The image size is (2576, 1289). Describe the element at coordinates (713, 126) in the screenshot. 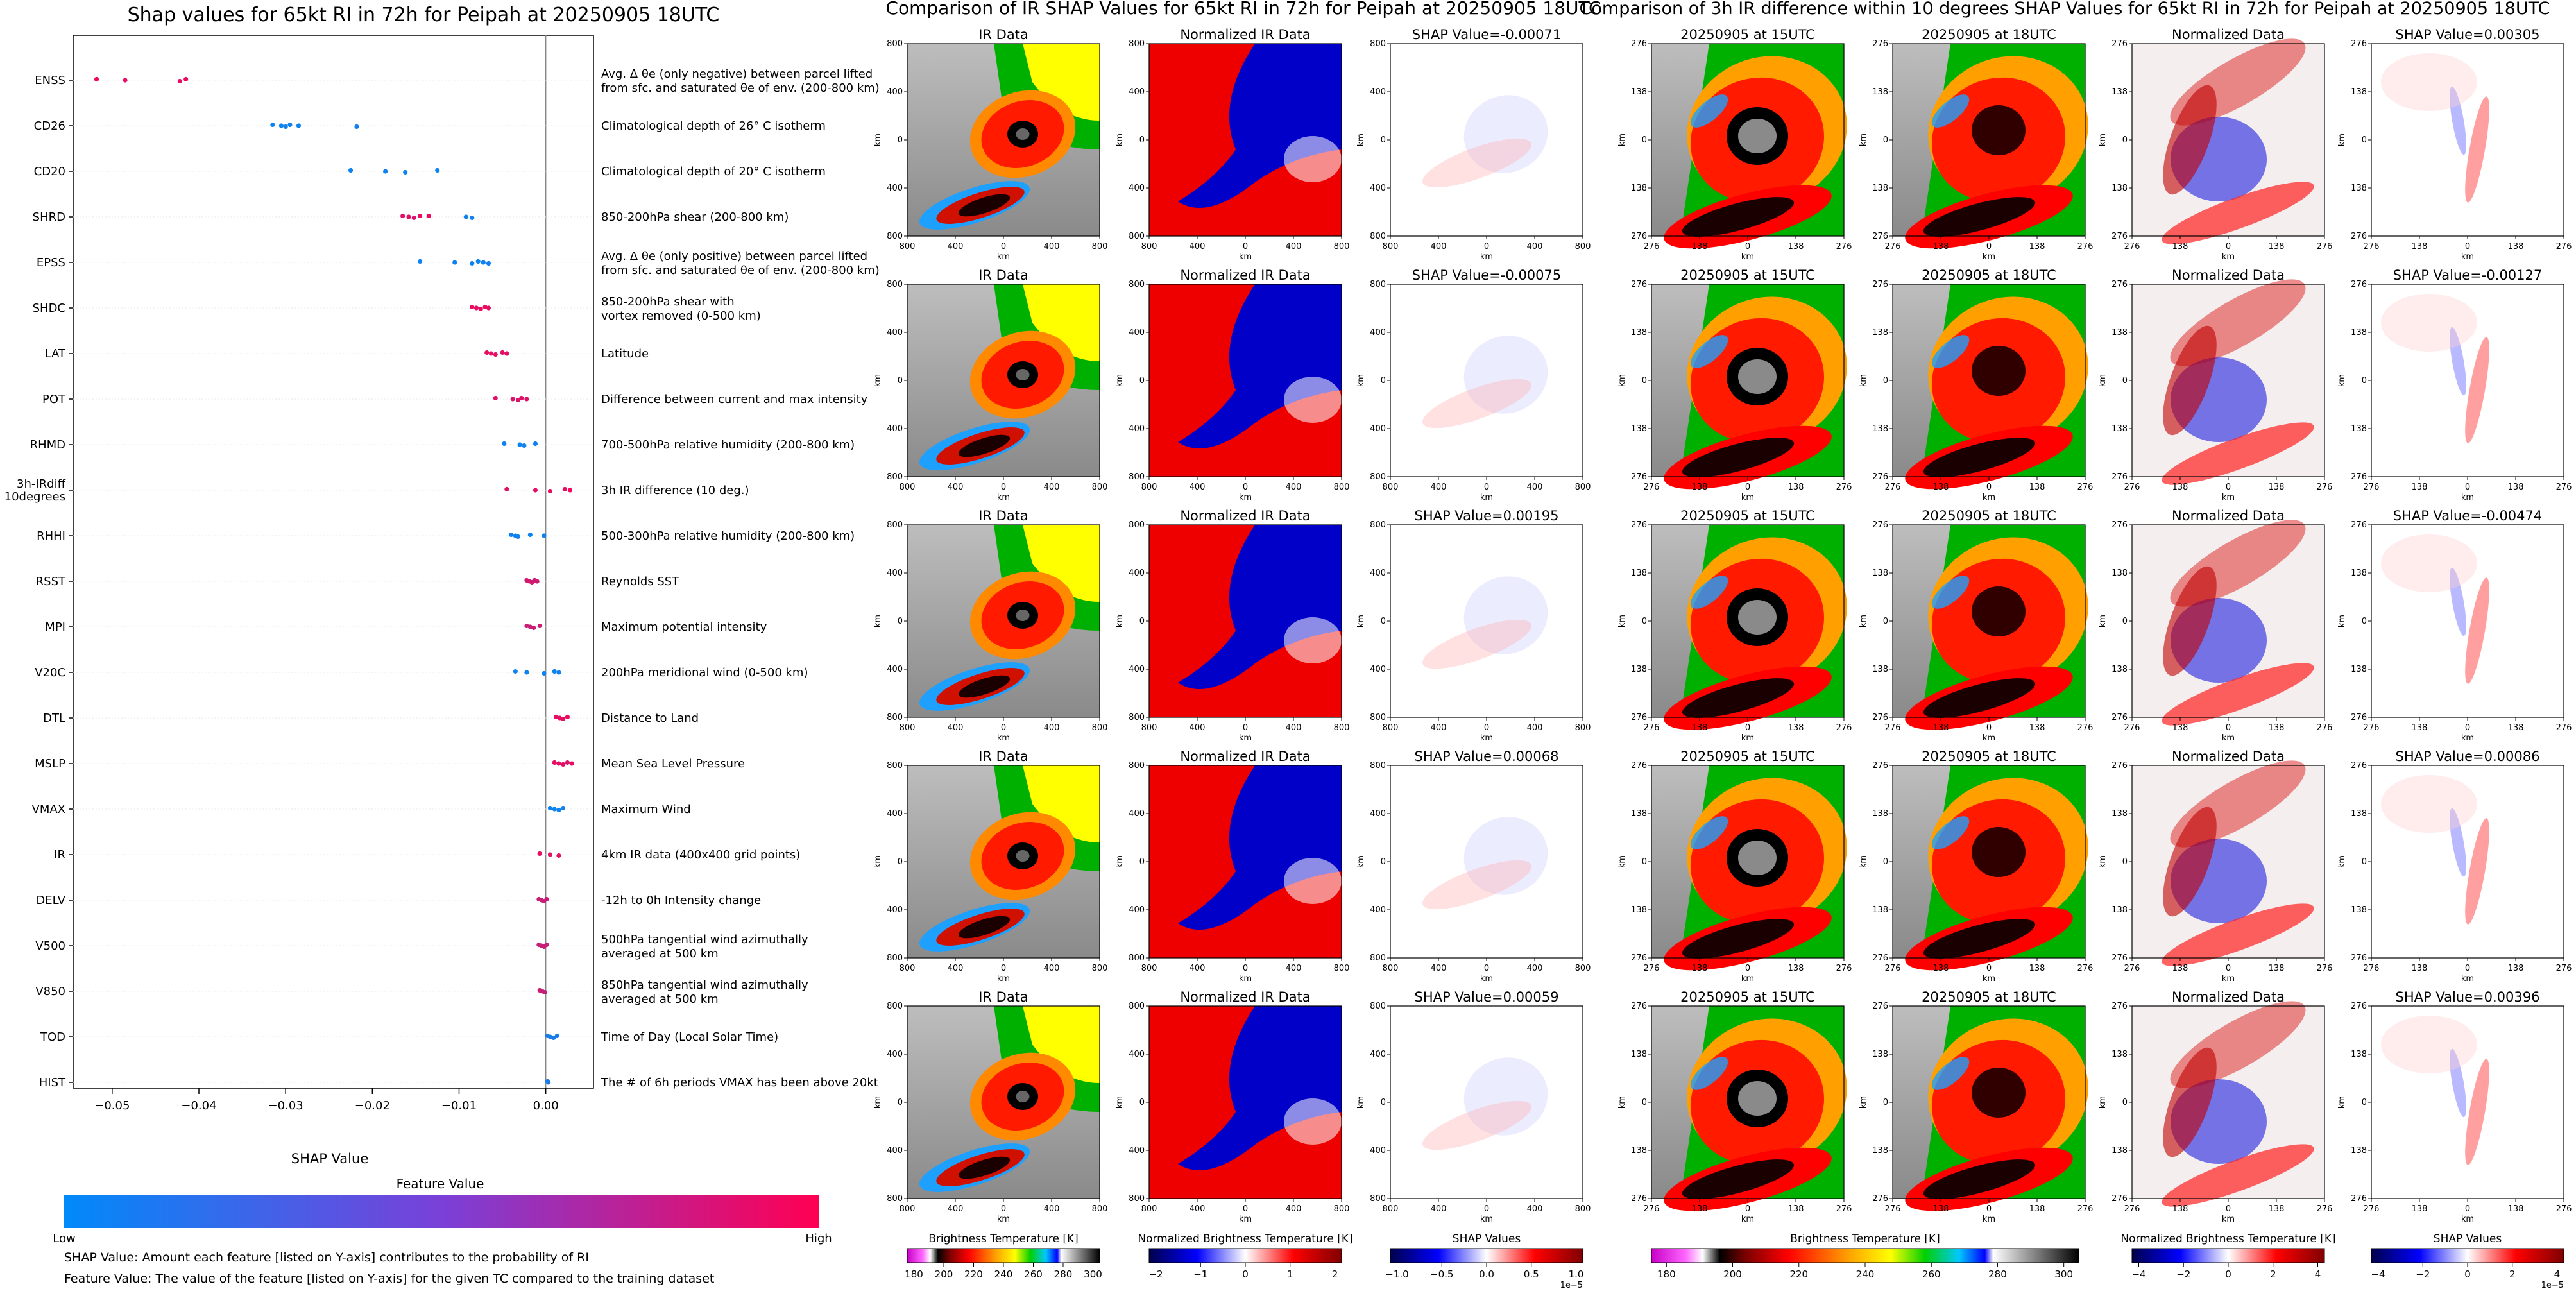

I see `feature-description-label: Climatological depth of 26° C isotherm` at that location.